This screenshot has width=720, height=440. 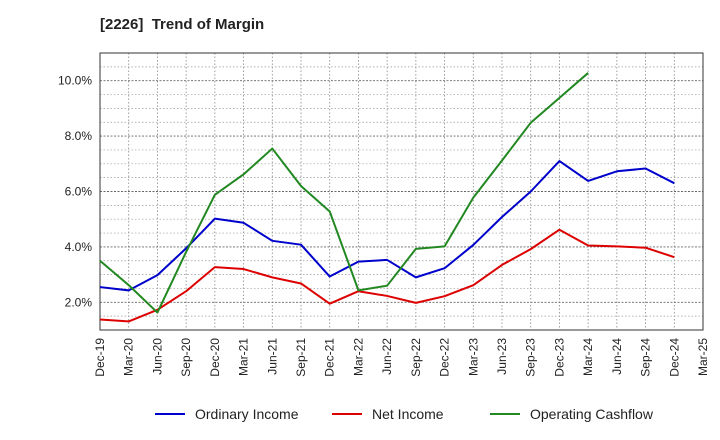 What do you see at coordinates (79, 302) in the screenshot?
I see `y-tick-label: 2.0%` at bounding box center [79, 302].